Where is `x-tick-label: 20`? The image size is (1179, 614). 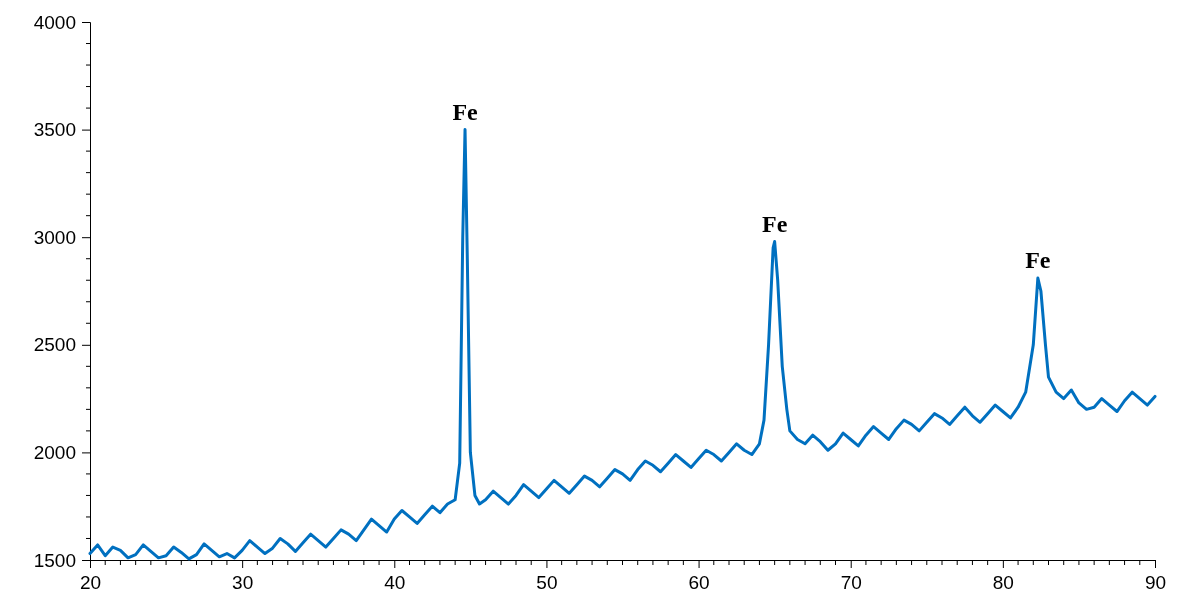 x-tick-label: 20 is located at coordinates (90, 583).